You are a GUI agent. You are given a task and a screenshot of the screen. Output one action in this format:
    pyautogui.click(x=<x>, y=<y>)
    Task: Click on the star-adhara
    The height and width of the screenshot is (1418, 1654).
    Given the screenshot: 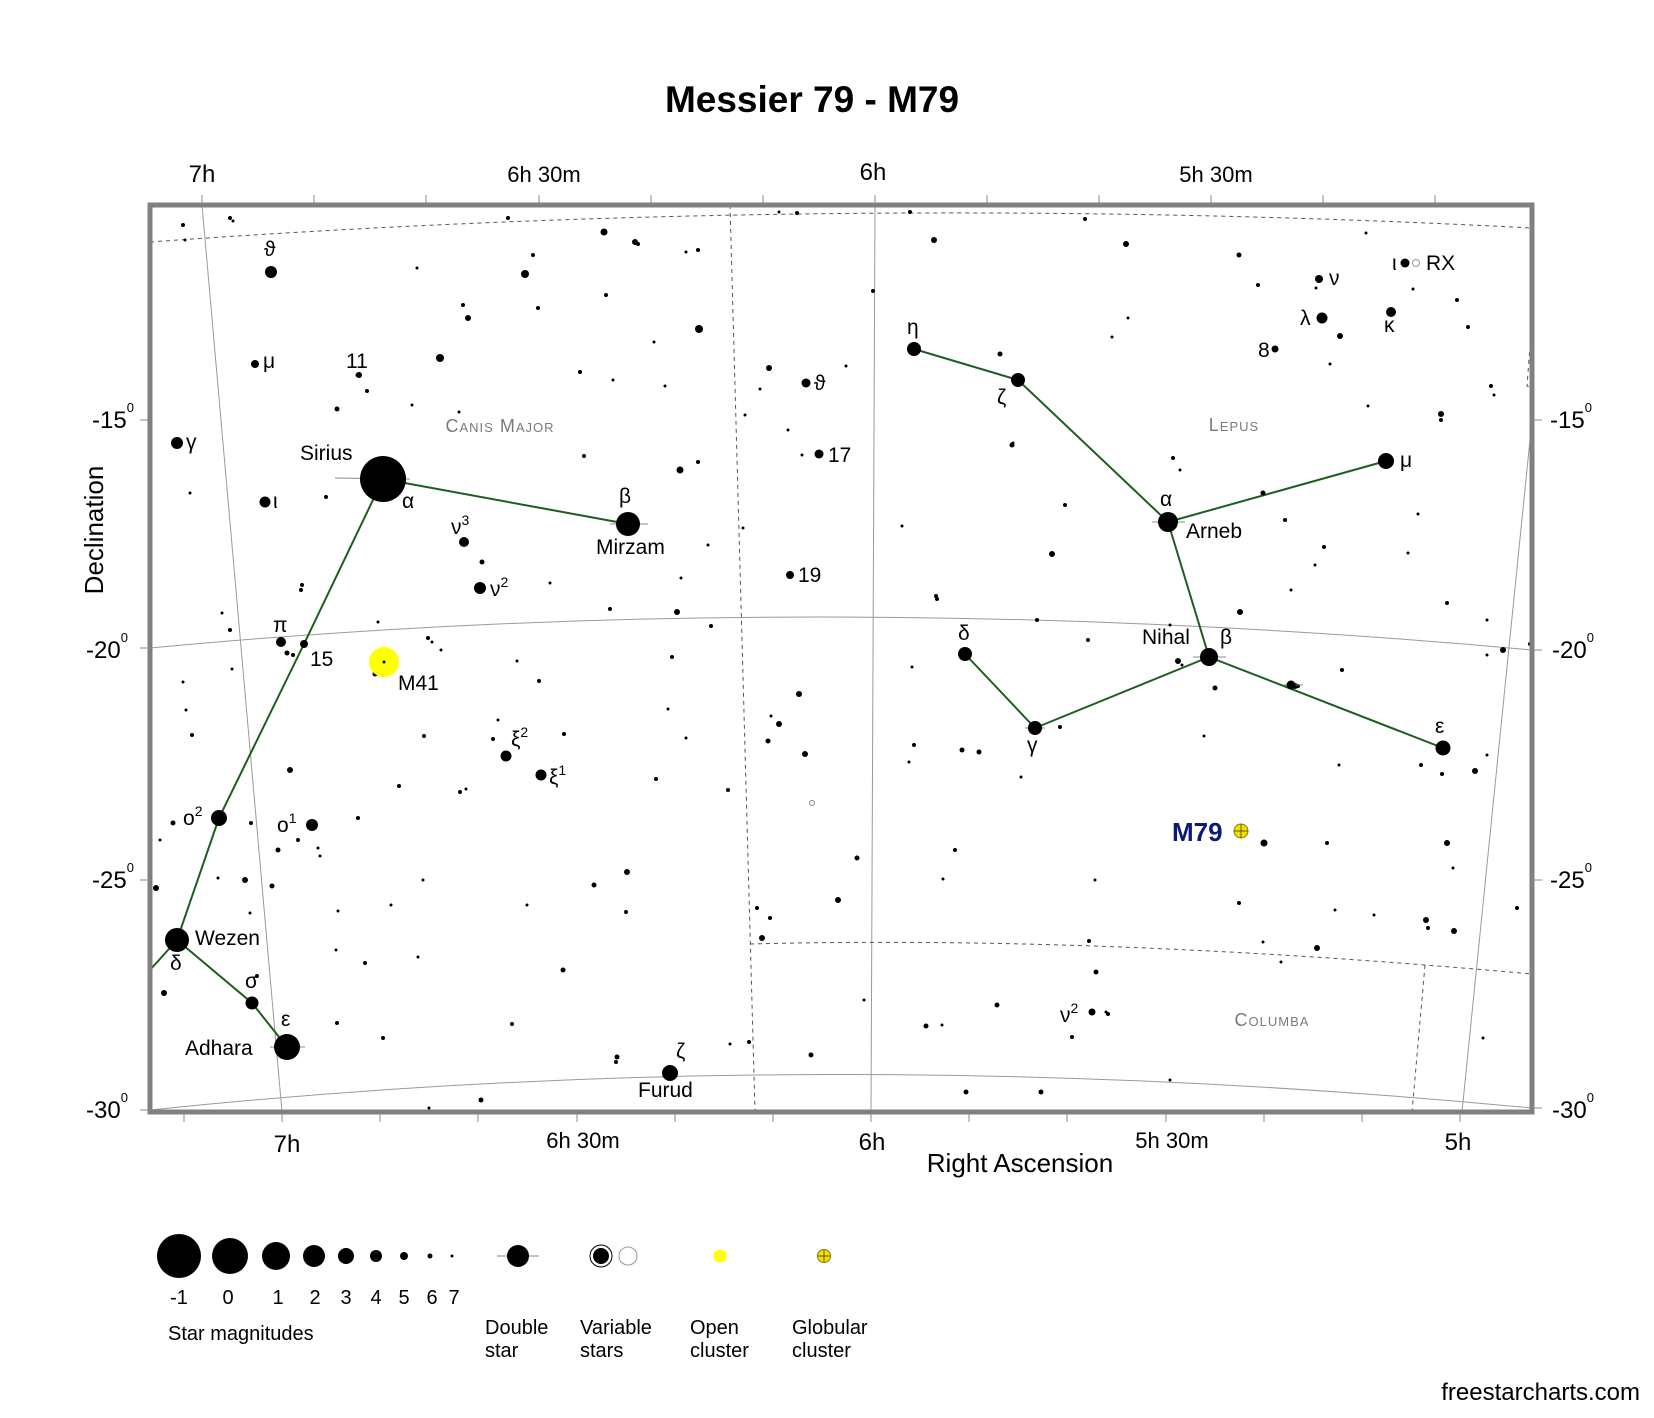 What is the action you would take?
    pyautogui.click(x=287, y=1047)
    